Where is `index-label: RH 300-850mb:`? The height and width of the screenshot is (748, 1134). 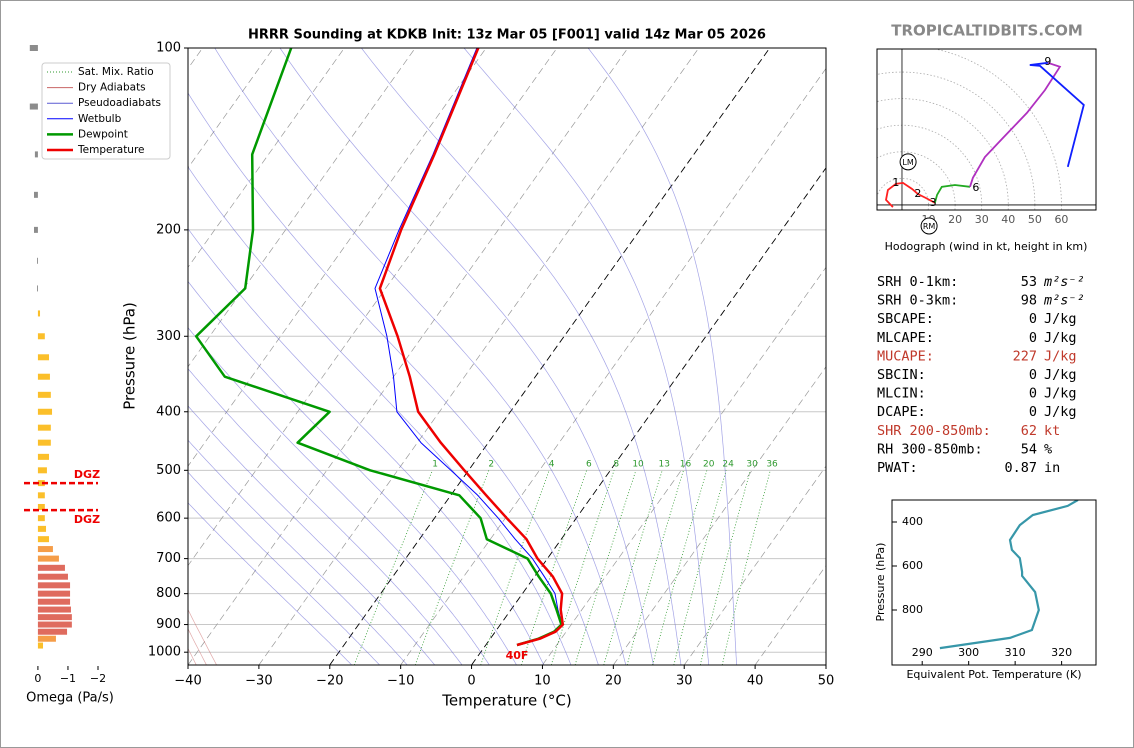
index-label: RH 300-850mb: is located at coordinates (930, 449).